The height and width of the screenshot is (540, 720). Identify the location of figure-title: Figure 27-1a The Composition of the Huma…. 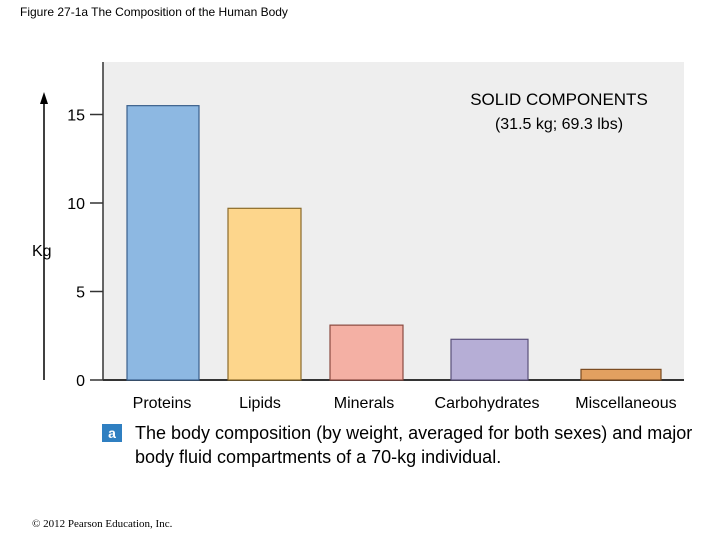
(154, 12).